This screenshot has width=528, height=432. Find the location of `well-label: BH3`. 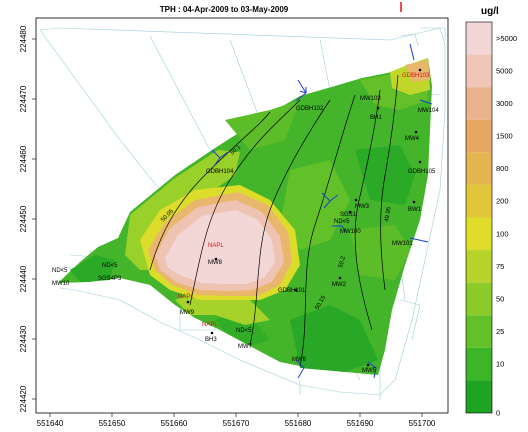

well-label: BH3 is located at coordinates (211, 340).